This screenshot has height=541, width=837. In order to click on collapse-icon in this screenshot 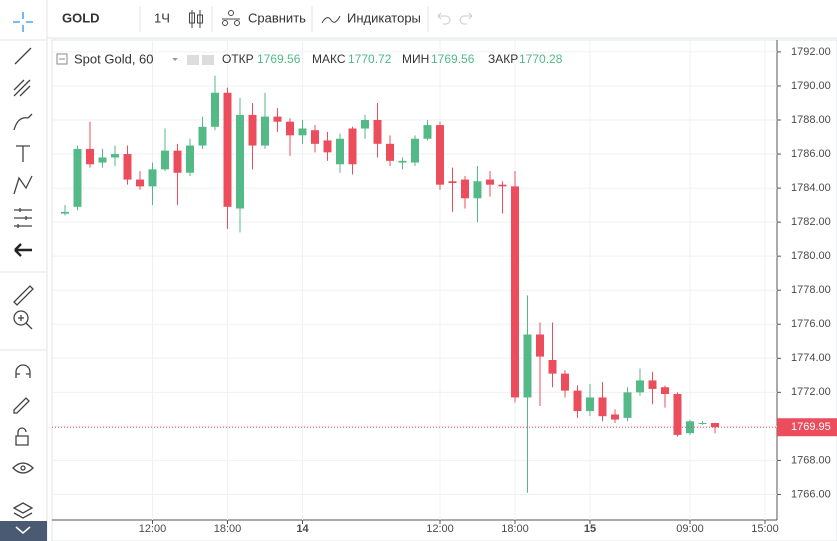, I will do `click(23, 530)`.